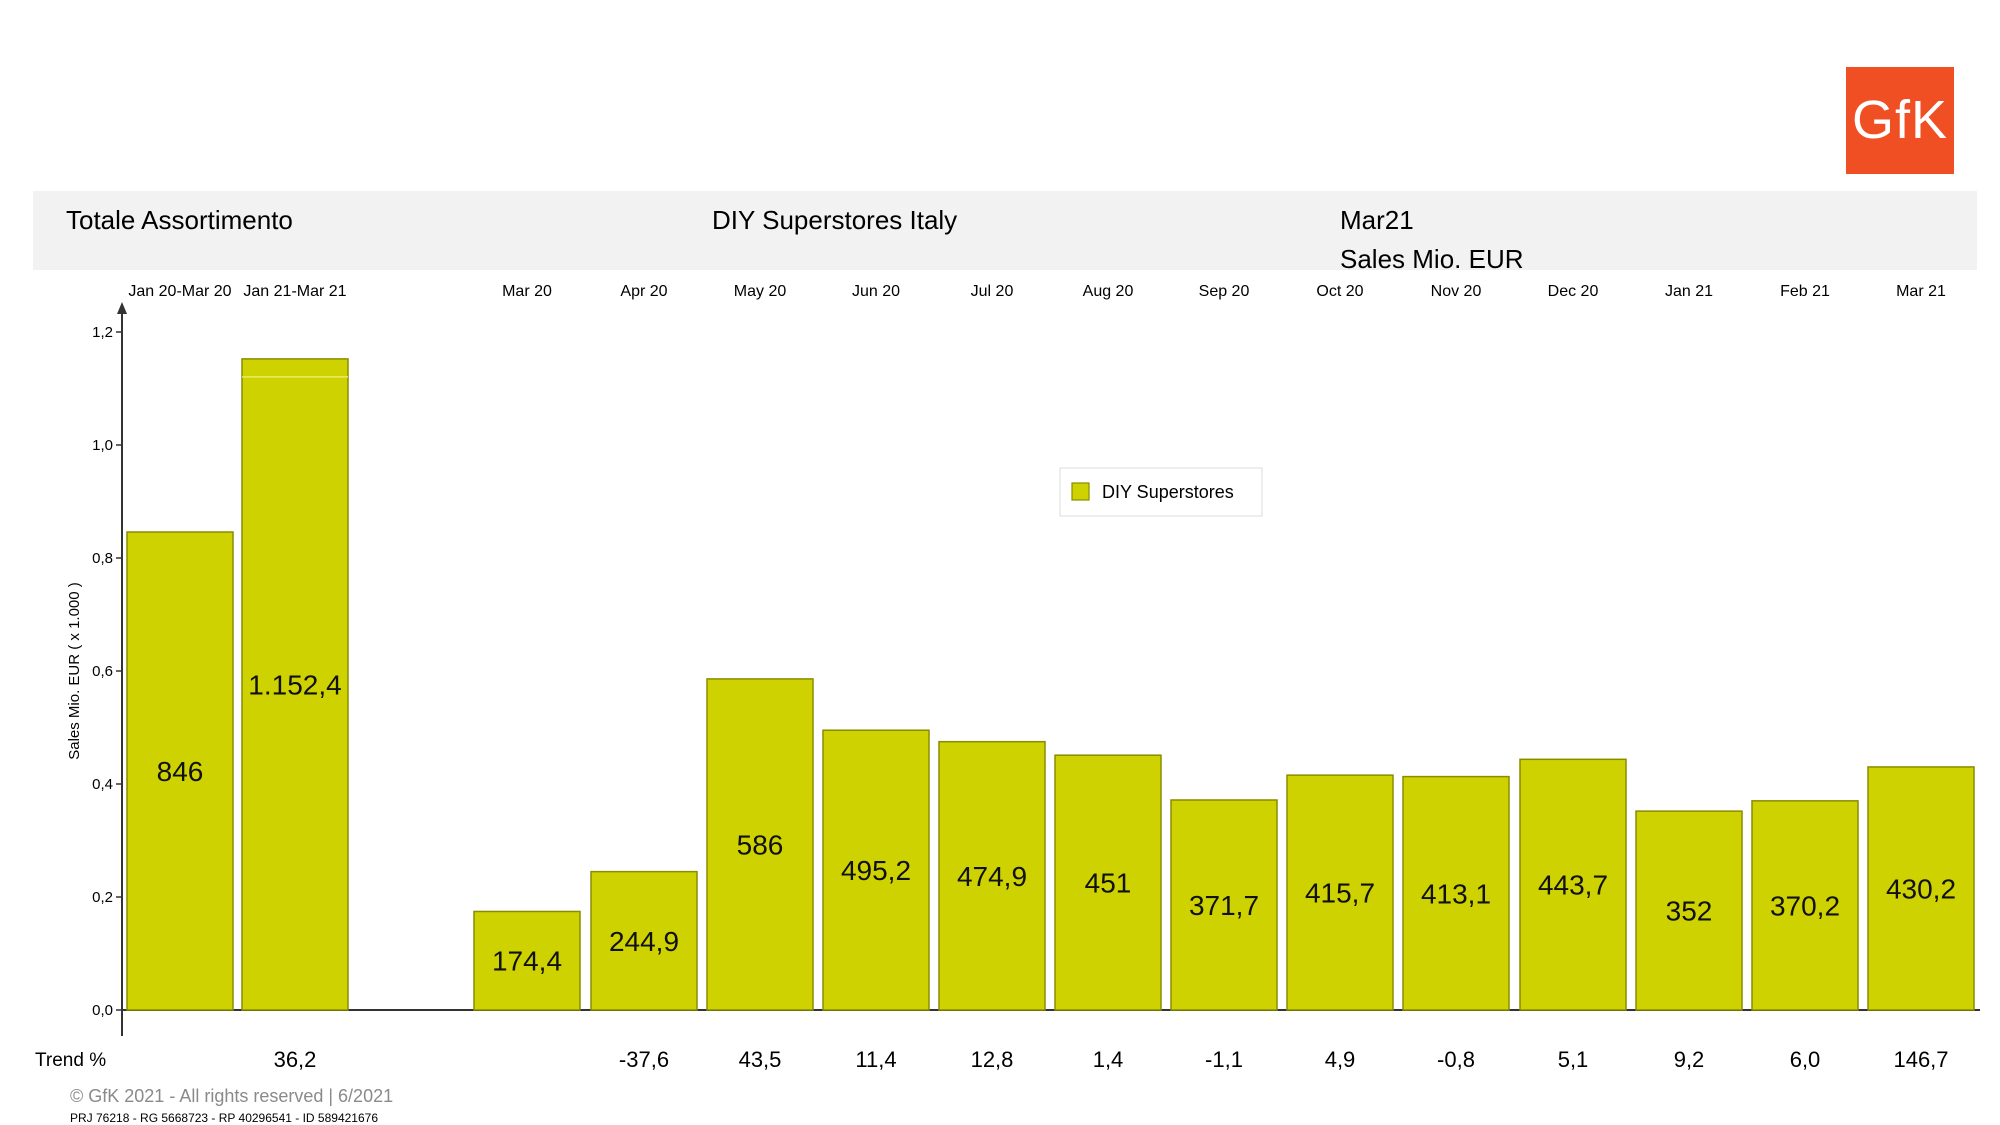 This screenshot has width=2000, height=1125. Describe the element at coordinates (1340, 1059) in the screenshot. I see `trend-value: 4,9` at that location.